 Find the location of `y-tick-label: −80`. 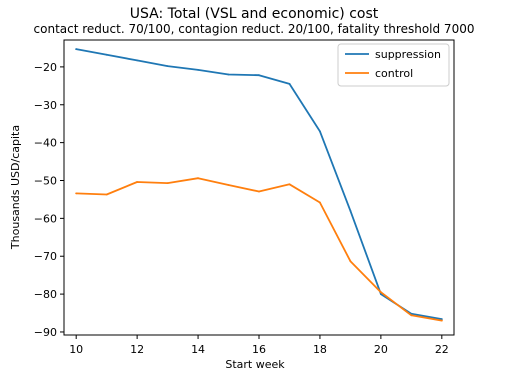

y-tick-label: −80 is located at coordinates (45, 294).